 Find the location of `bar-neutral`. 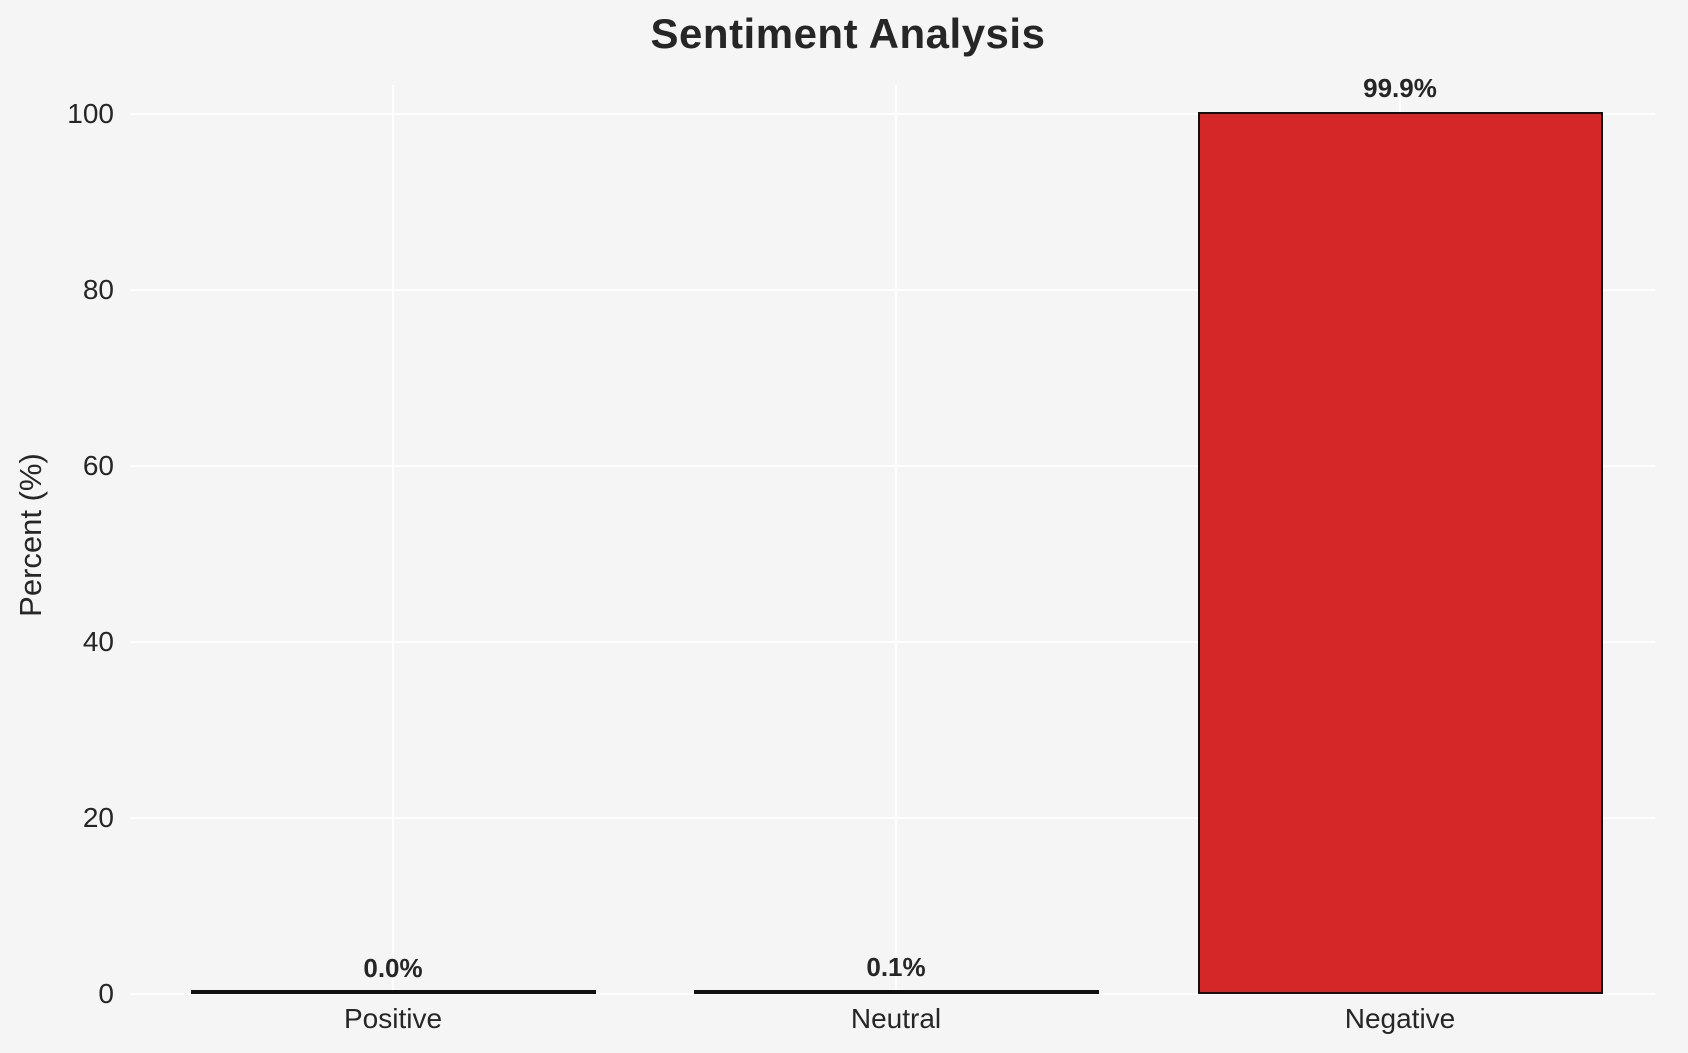

bar-neutral is located at coordinates (896, 992).